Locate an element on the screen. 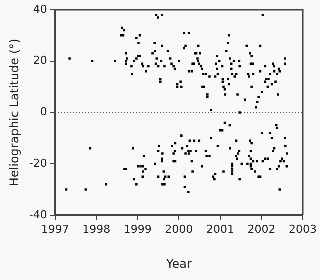 The width and height of the screenshot is (320, 280). y-tick-label: -40 is located at coordinates (38, 215).